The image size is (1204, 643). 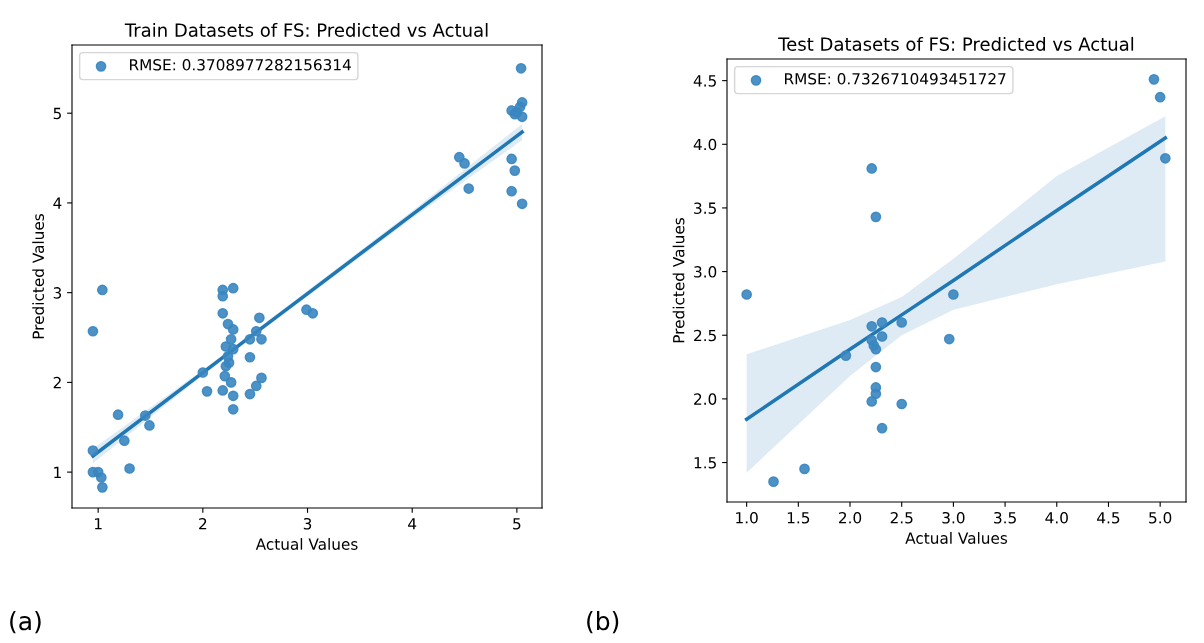 I want to click on x-tick-label: 3.5, so click(x=1005, y=517).